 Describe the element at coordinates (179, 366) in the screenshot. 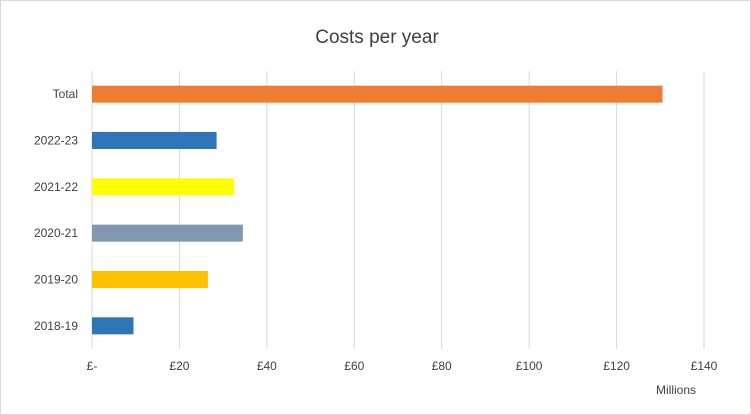

I see `x-tick-label: £20` at that location.